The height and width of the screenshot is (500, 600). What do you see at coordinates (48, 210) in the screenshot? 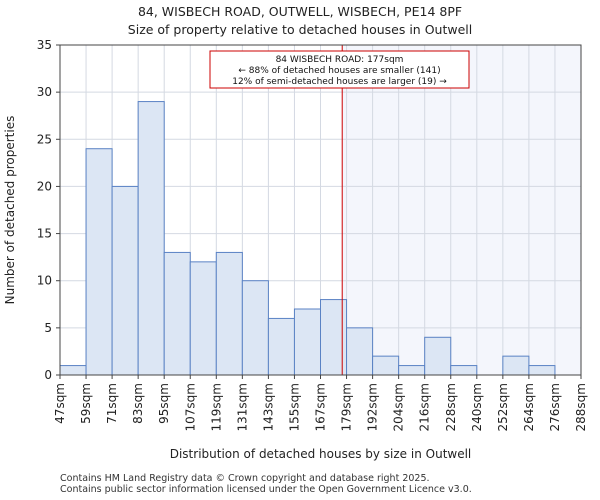
I see `y-axis-ticks: 0 5 10 15 20 25 30 35` at bounding box center [48, 210].